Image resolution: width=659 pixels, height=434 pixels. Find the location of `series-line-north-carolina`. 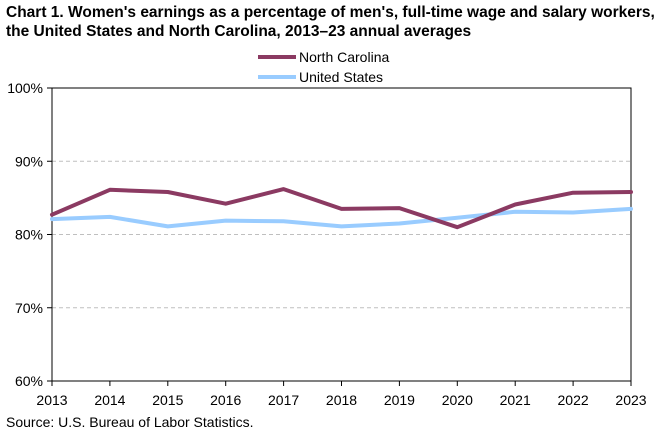

series-line-north-carolina is located at coordinates (341, 208).